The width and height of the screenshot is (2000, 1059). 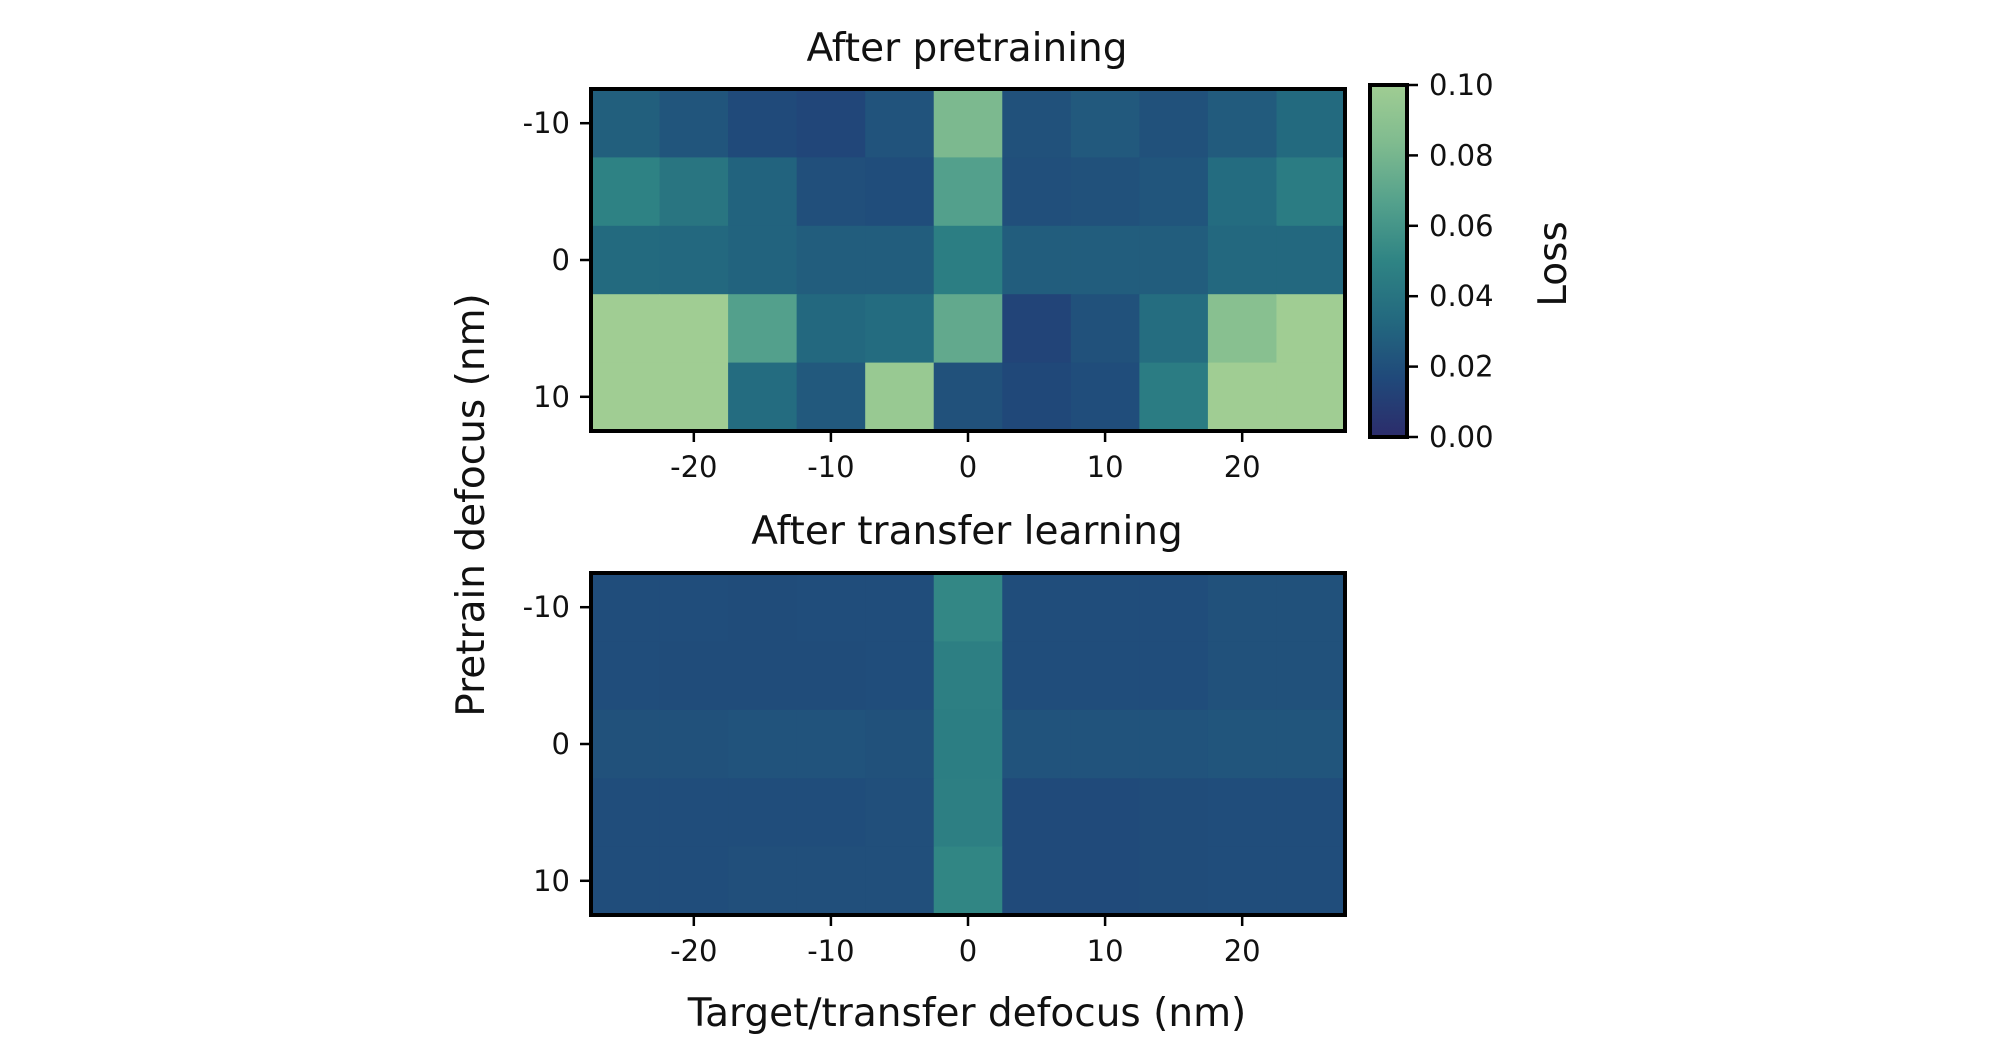 What do you see at coordinates (1461, 367) in the screenshot?
I see `colorbar-tick-label: 0.02` at bounding box center [1461, 367].